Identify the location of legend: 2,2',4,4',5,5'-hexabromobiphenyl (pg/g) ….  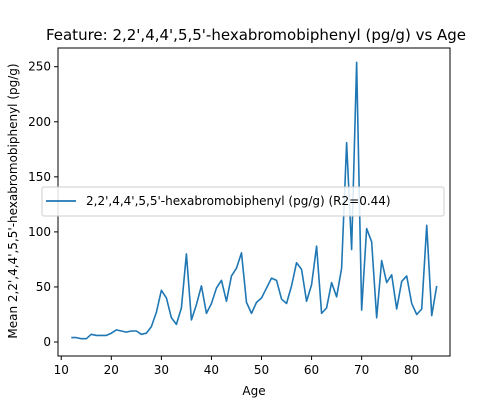
(243, 201).